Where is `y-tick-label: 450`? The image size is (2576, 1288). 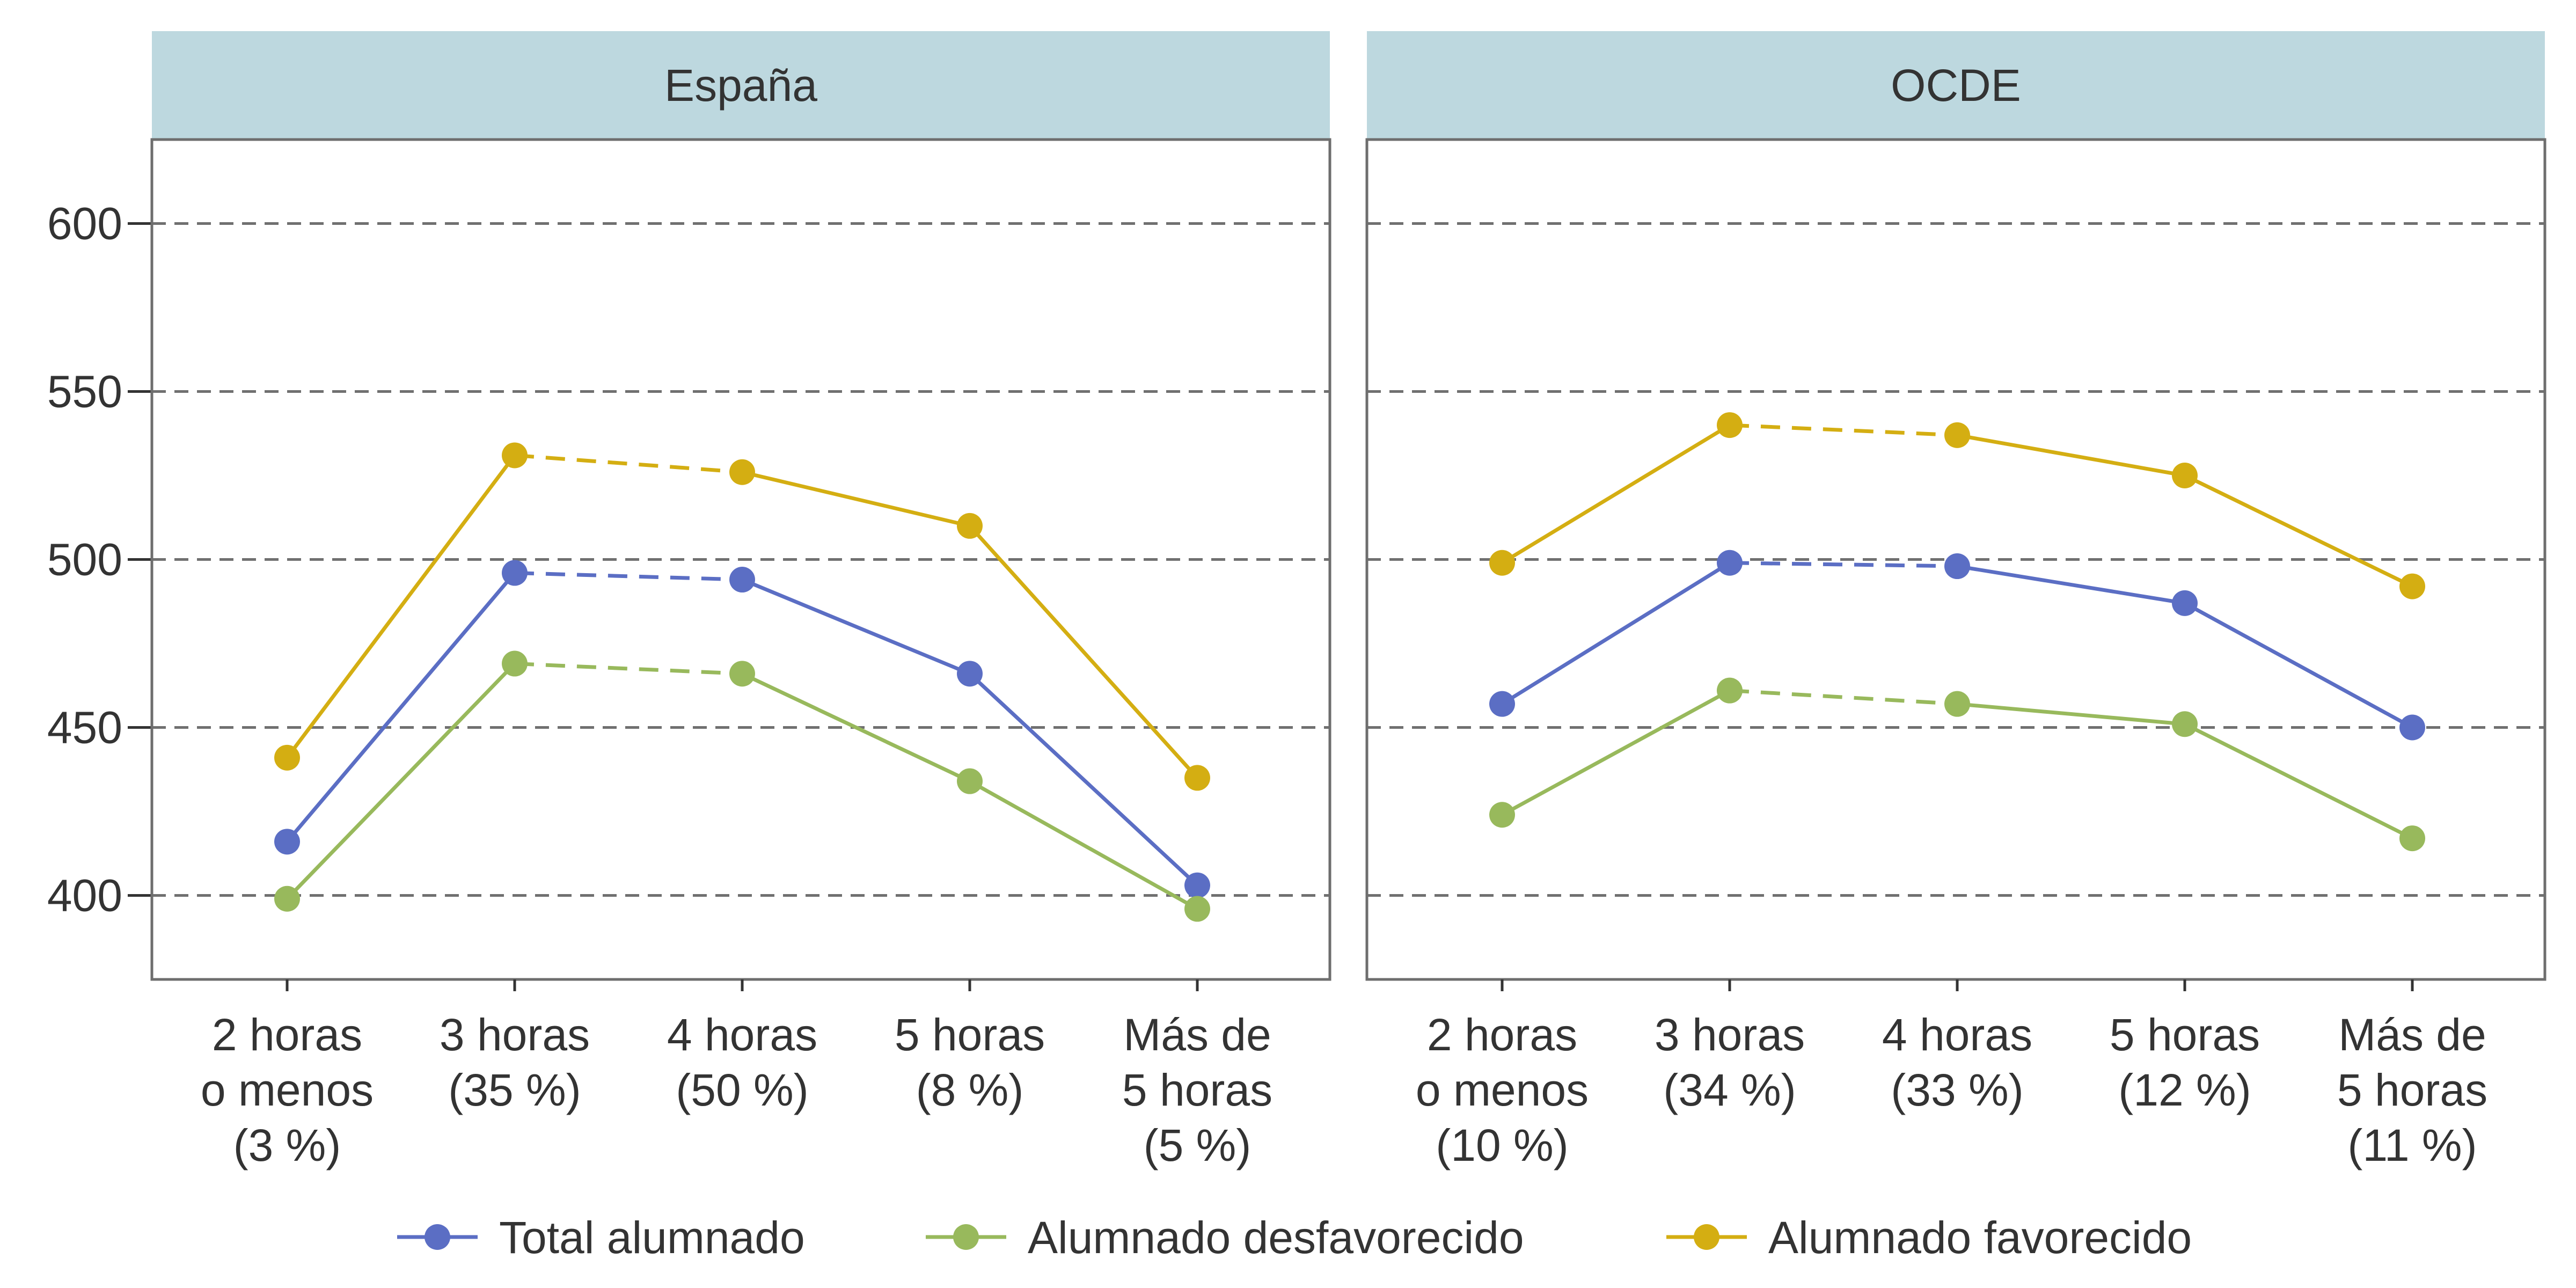 y-tick-label: 450 is located at coordinates (84, 727).